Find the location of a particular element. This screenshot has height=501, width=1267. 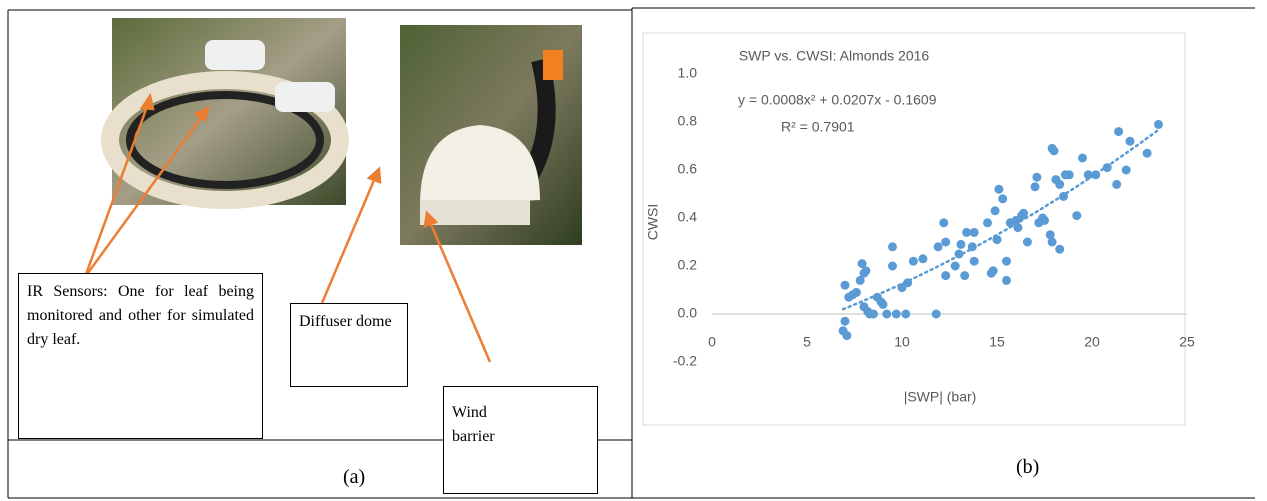

y-tick-label: -0.2 is located at coordinates (685, 361).